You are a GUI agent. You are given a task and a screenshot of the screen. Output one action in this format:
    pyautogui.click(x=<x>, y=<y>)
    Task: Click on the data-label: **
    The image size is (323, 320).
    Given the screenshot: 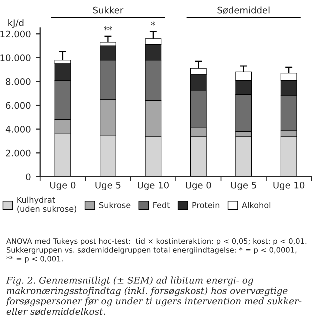 What is the action you would take?
    pyautogui.click(x=108, y=28)
    